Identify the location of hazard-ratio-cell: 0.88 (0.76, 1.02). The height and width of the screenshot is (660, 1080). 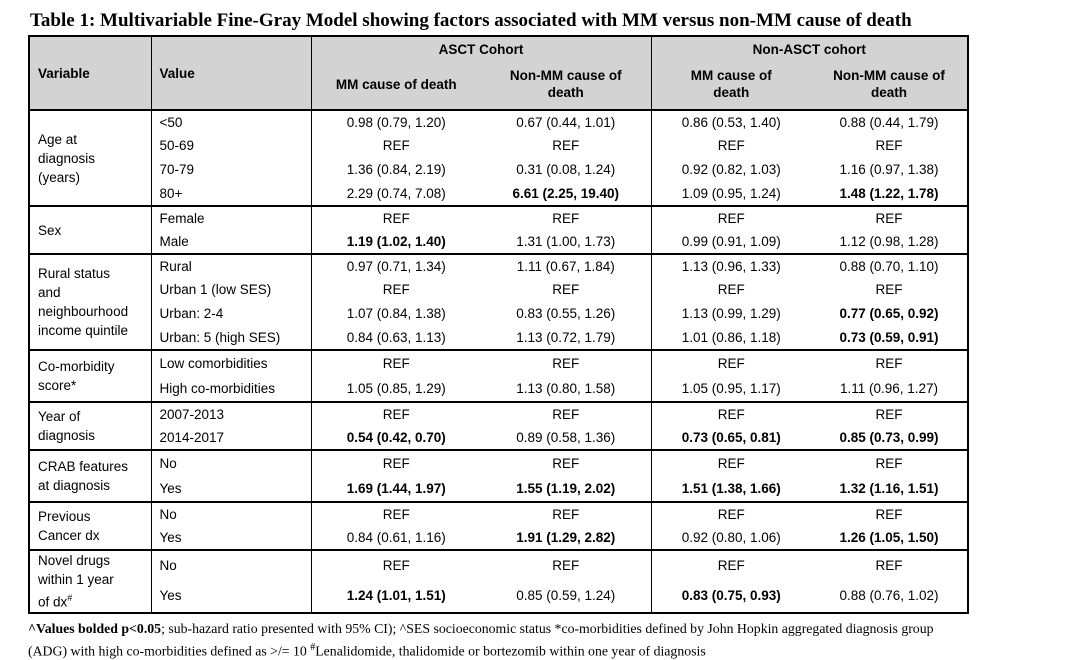
(889, 596).